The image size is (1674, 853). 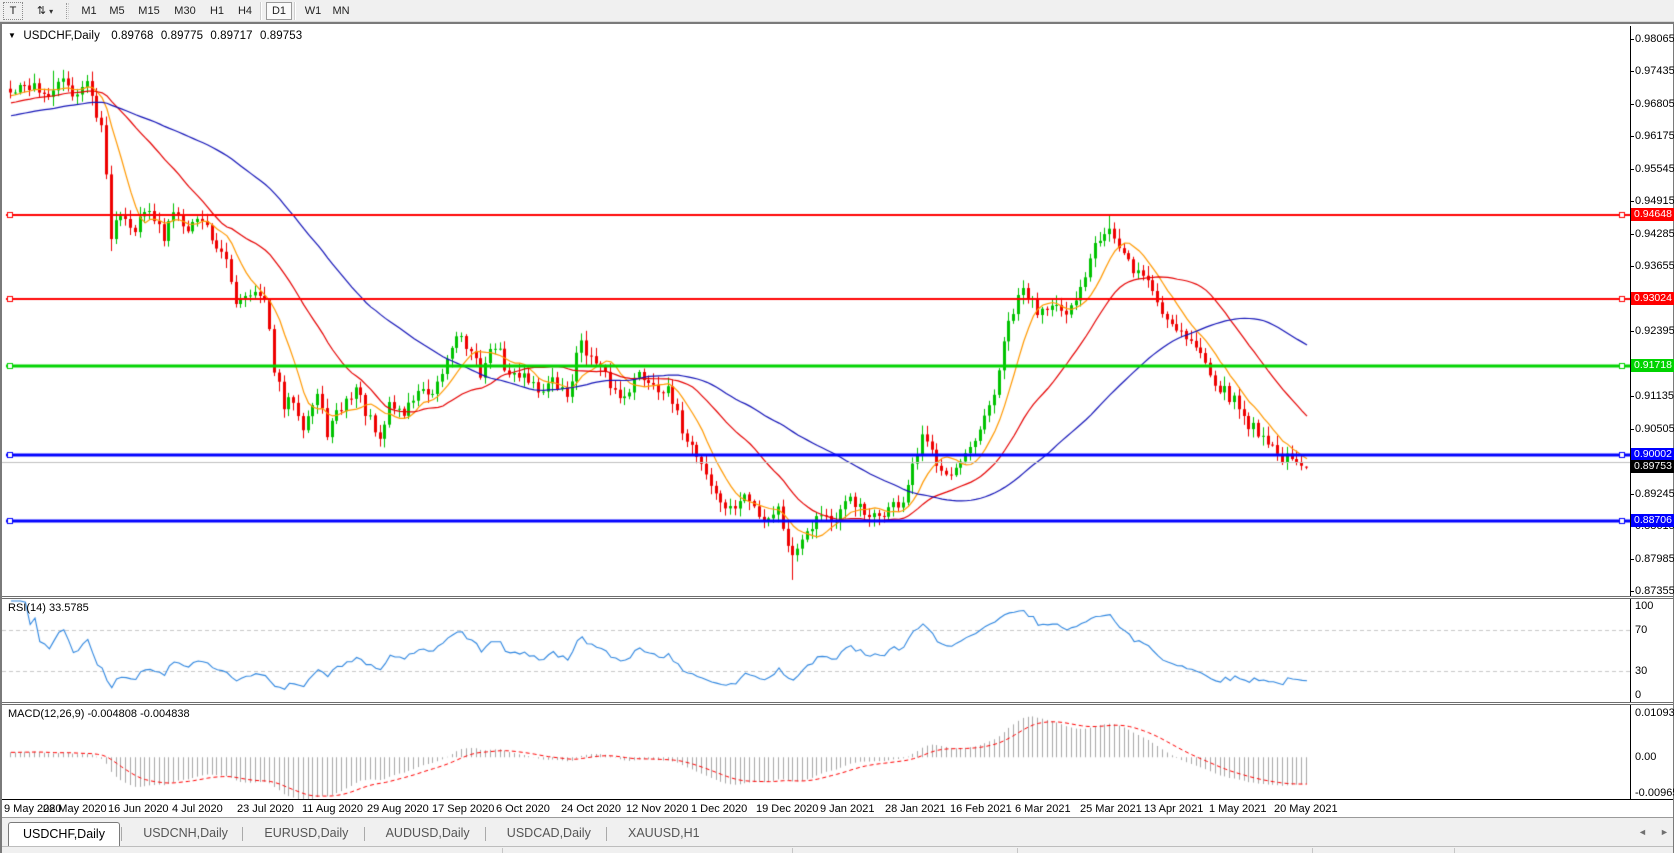 I want to click on date-tick-label: 28 May 2020, so click(x=75, y=809).